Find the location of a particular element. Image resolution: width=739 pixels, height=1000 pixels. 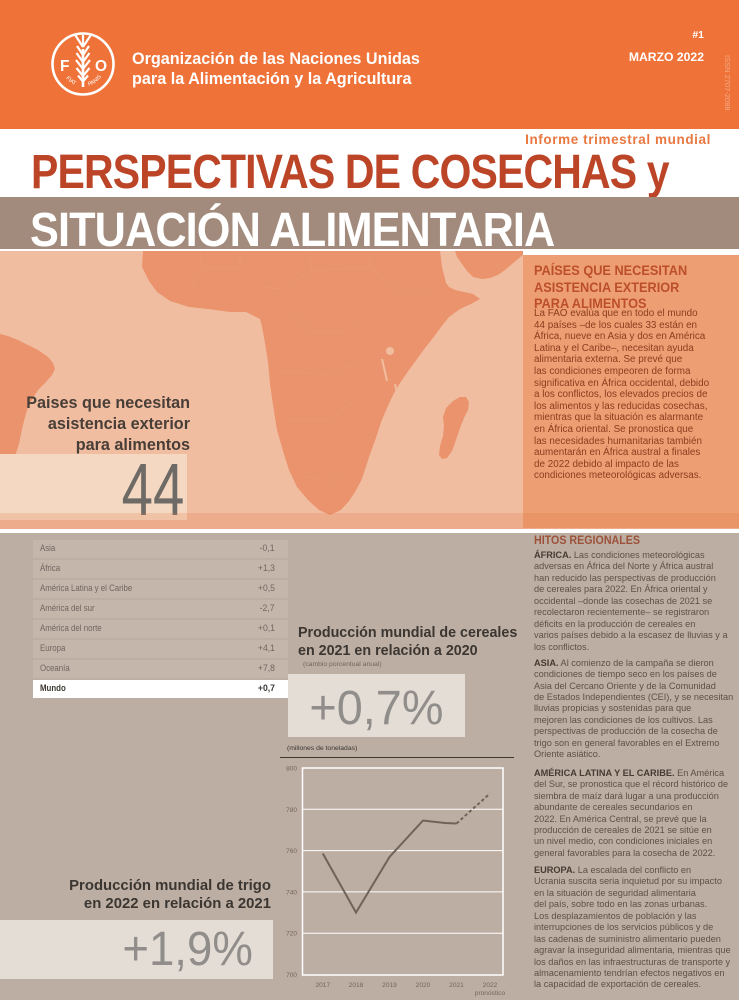

svg-text: 2021 is located at coordinates (456, 985).